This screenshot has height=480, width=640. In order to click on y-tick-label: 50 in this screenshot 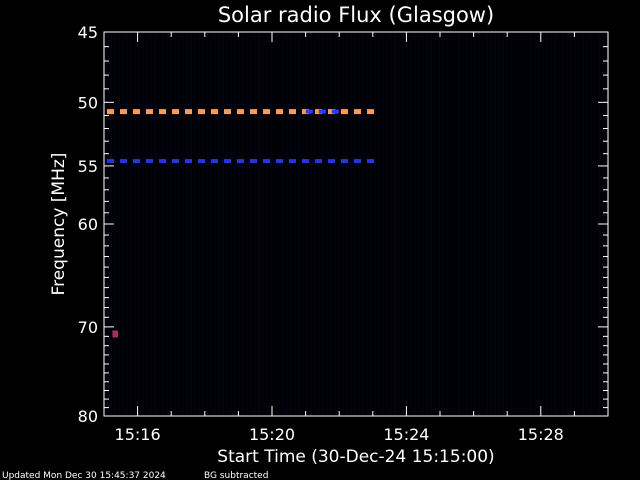, I will do `click(88, 102)`.